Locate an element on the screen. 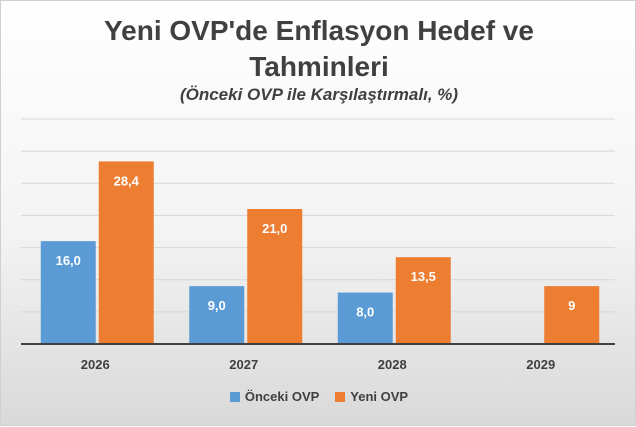 The image size is (636, 427). legend-item-onceki: Önceki OVP is located at coordinates (274, 396).